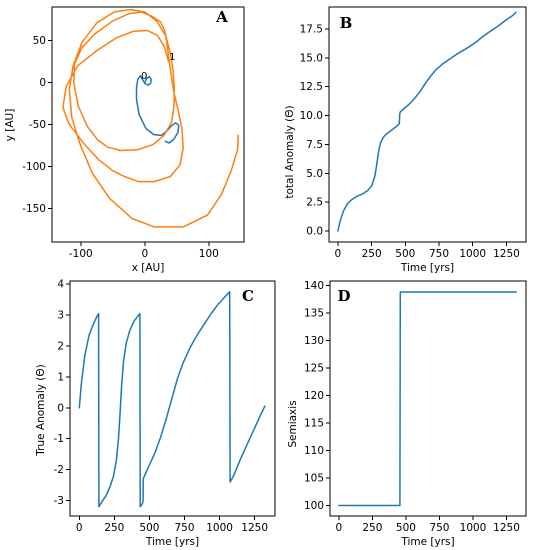 The width and height of the screenshot is (537, 550). Describe the element at coordinates (314, 423) in the screenshot. I see `y-tick-label: 115` at that location.